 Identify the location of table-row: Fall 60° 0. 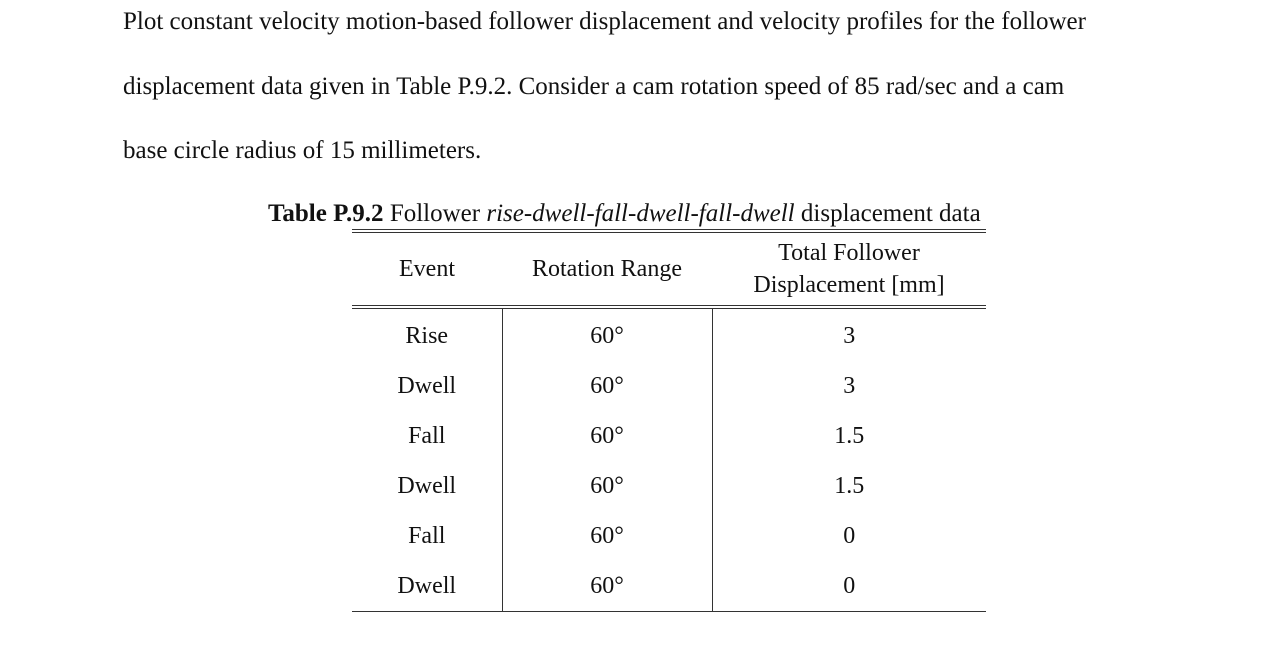
(669, 536).